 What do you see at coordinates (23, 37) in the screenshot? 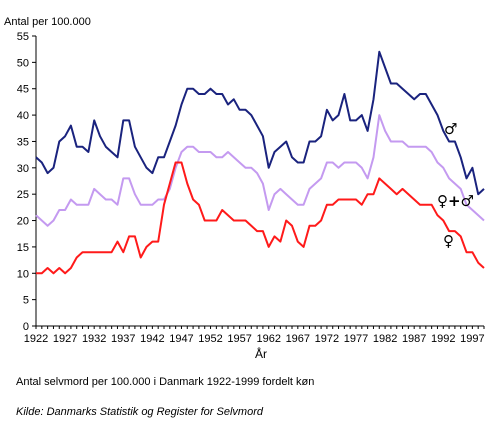
I see `y-tick-label: 55` at bounding box center [23, 37].